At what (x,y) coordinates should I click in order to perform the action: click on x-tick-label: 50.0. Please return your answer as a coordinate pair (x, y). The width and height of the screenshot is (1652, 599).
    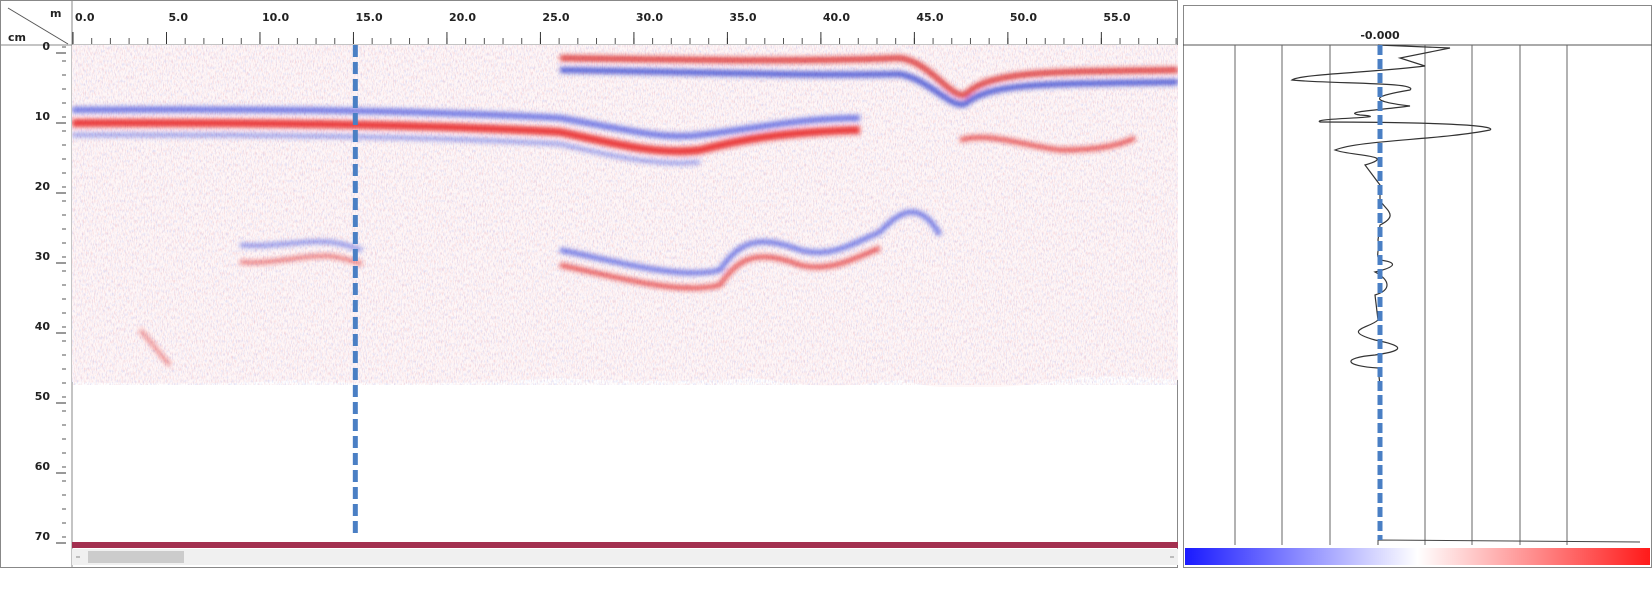
    Looking at the image, I should click on (1023, 17).